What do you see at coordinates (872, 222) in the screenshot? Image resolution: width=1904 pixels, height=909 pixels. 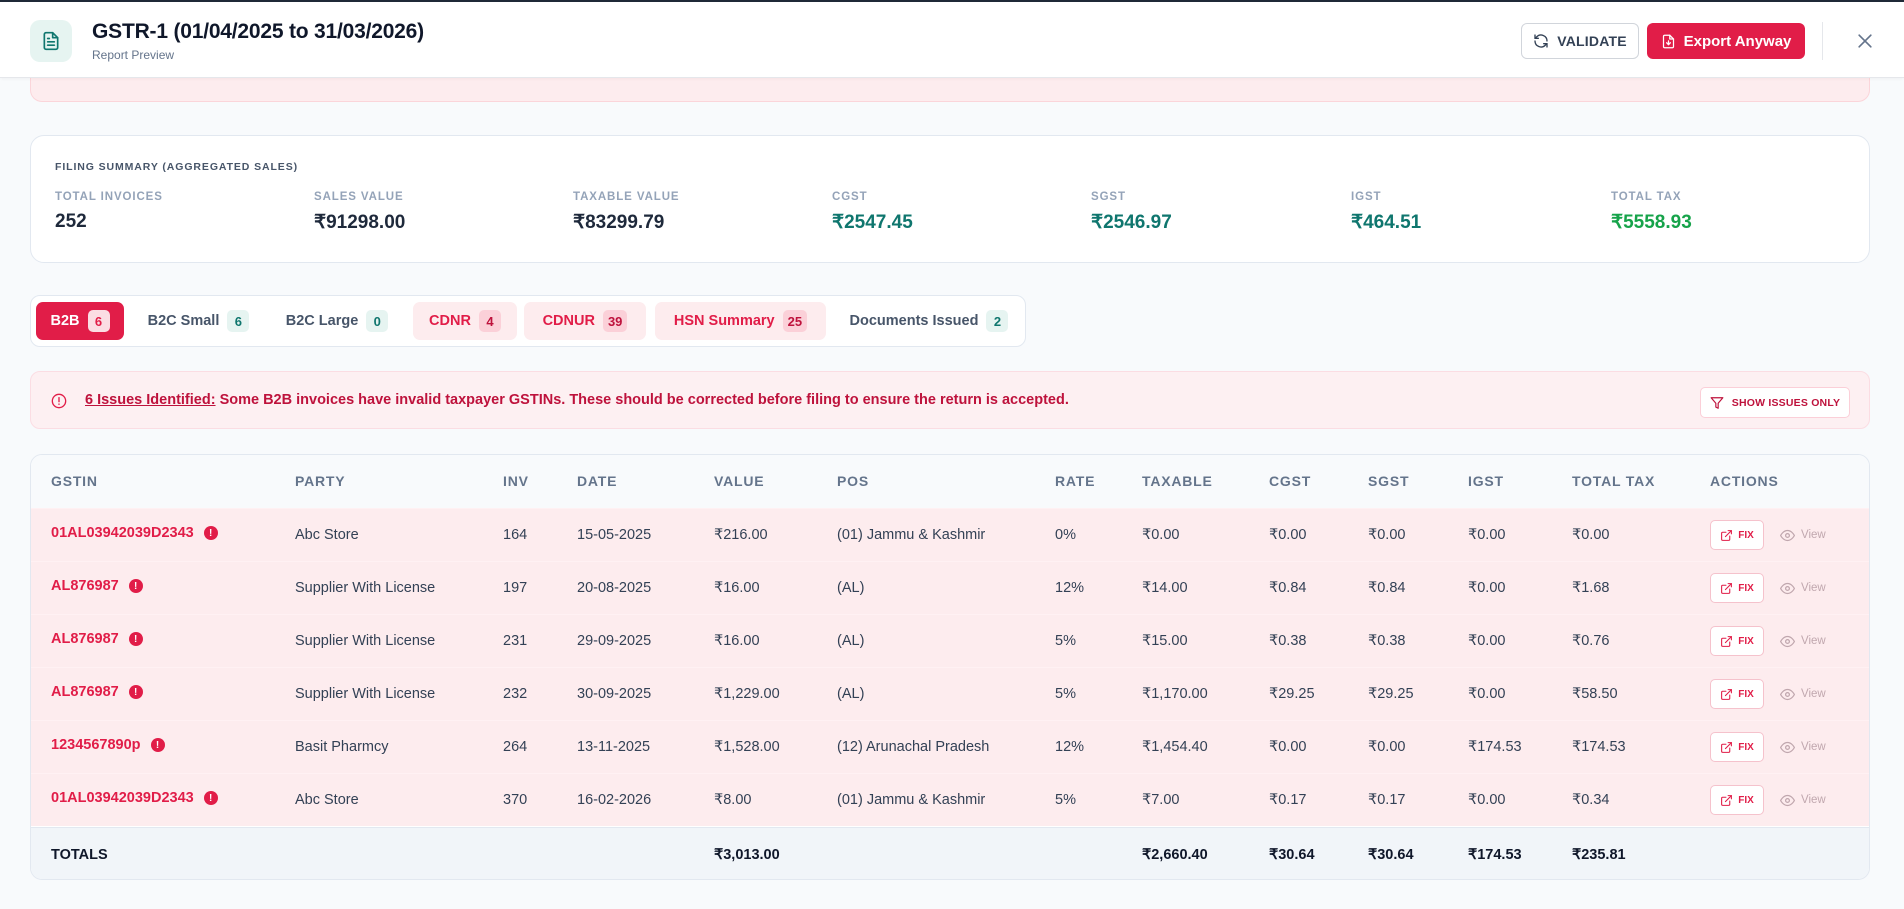 I see `metric-value: ₹2547.45` at bounding box center [872, 222].